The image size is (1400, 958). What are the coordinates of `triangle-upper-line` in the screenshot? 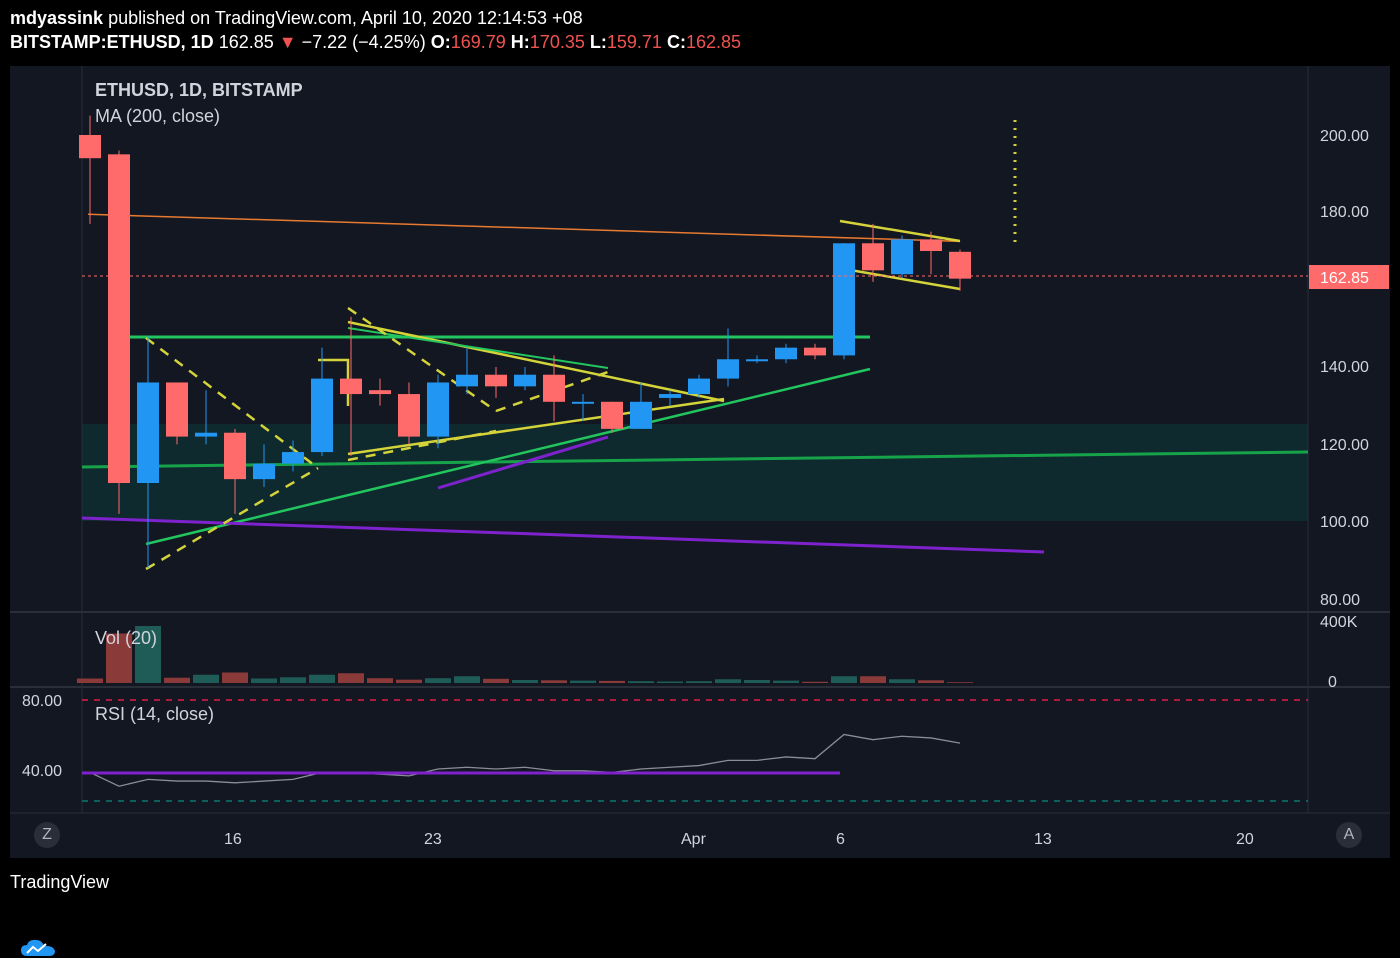 It's located at (536, 361).